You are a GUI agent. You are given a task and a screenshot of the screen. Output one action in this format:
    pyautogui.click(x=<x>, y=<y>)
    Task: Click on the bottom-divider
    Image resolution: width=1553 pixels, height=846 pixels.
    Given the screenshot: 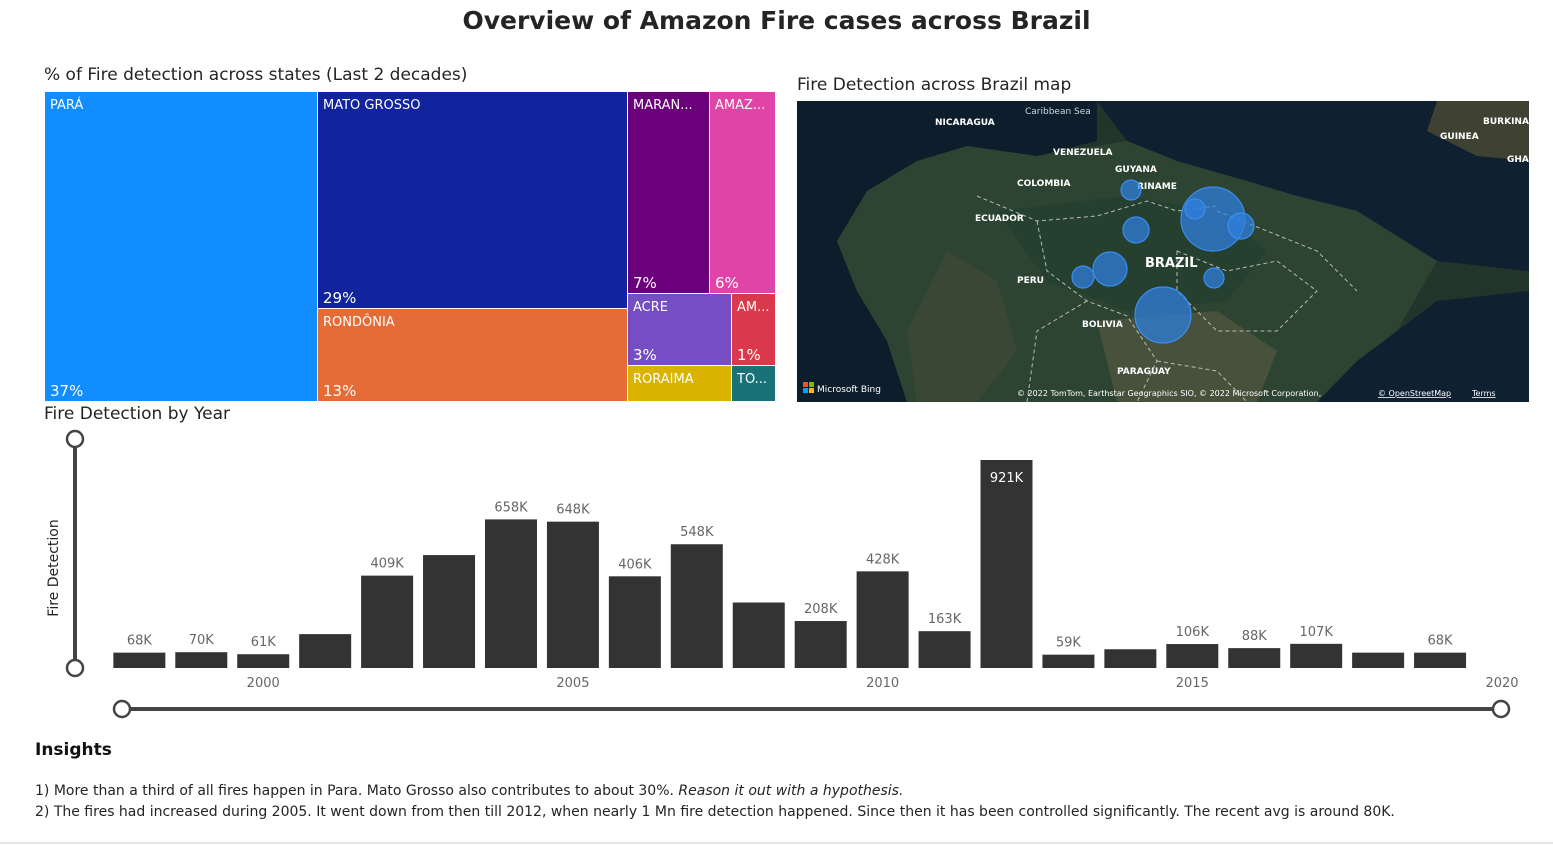 What is the action you would take?
    pyautogui.click(x=776, y=843)
    